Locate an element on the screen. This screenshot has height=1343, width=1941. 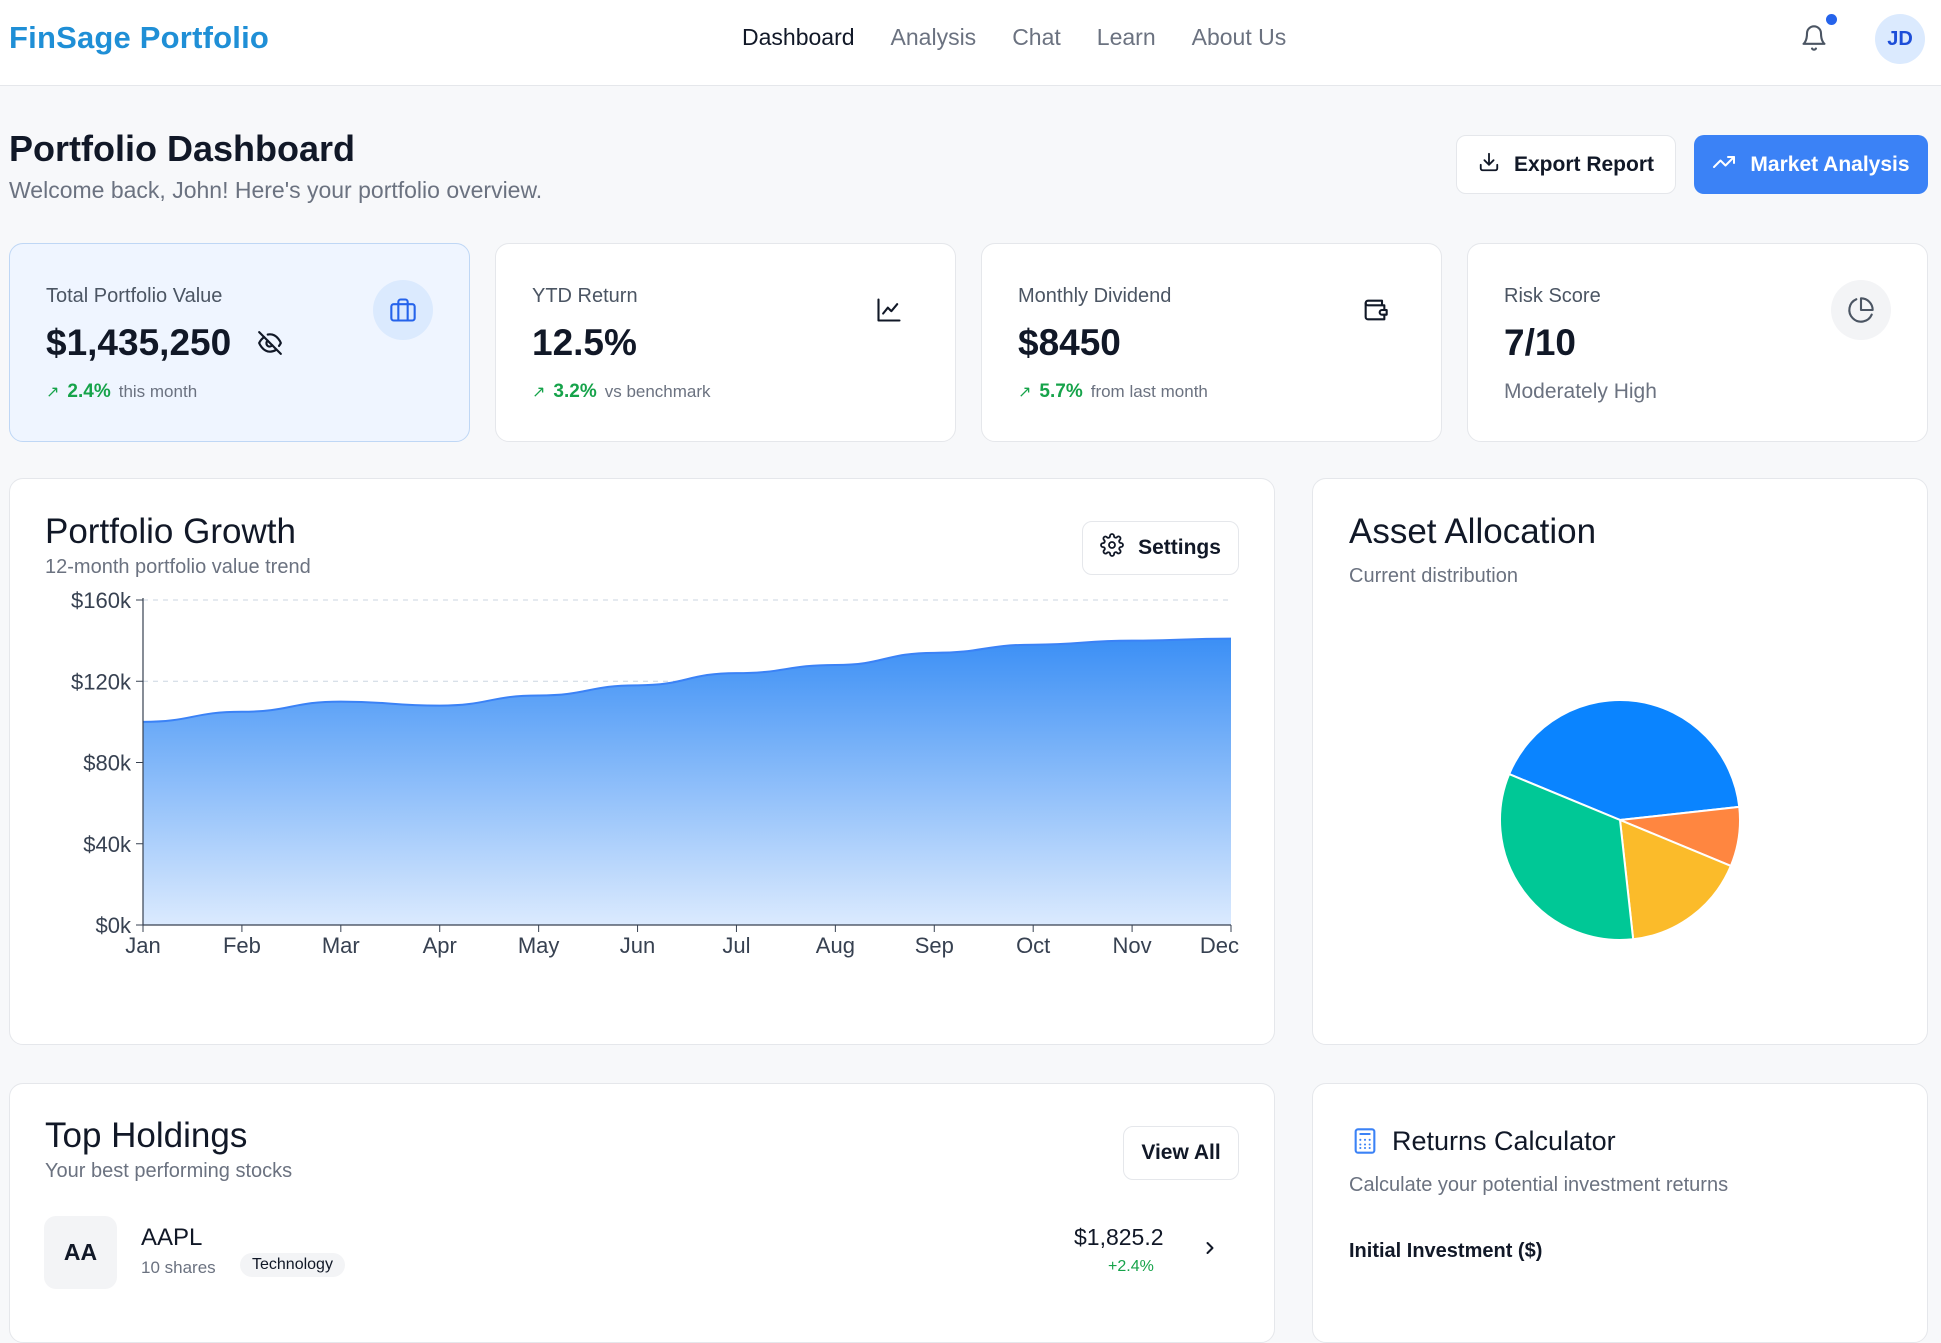
top-holdings-title: Top Holdings is located at coordinates (146, 1135).